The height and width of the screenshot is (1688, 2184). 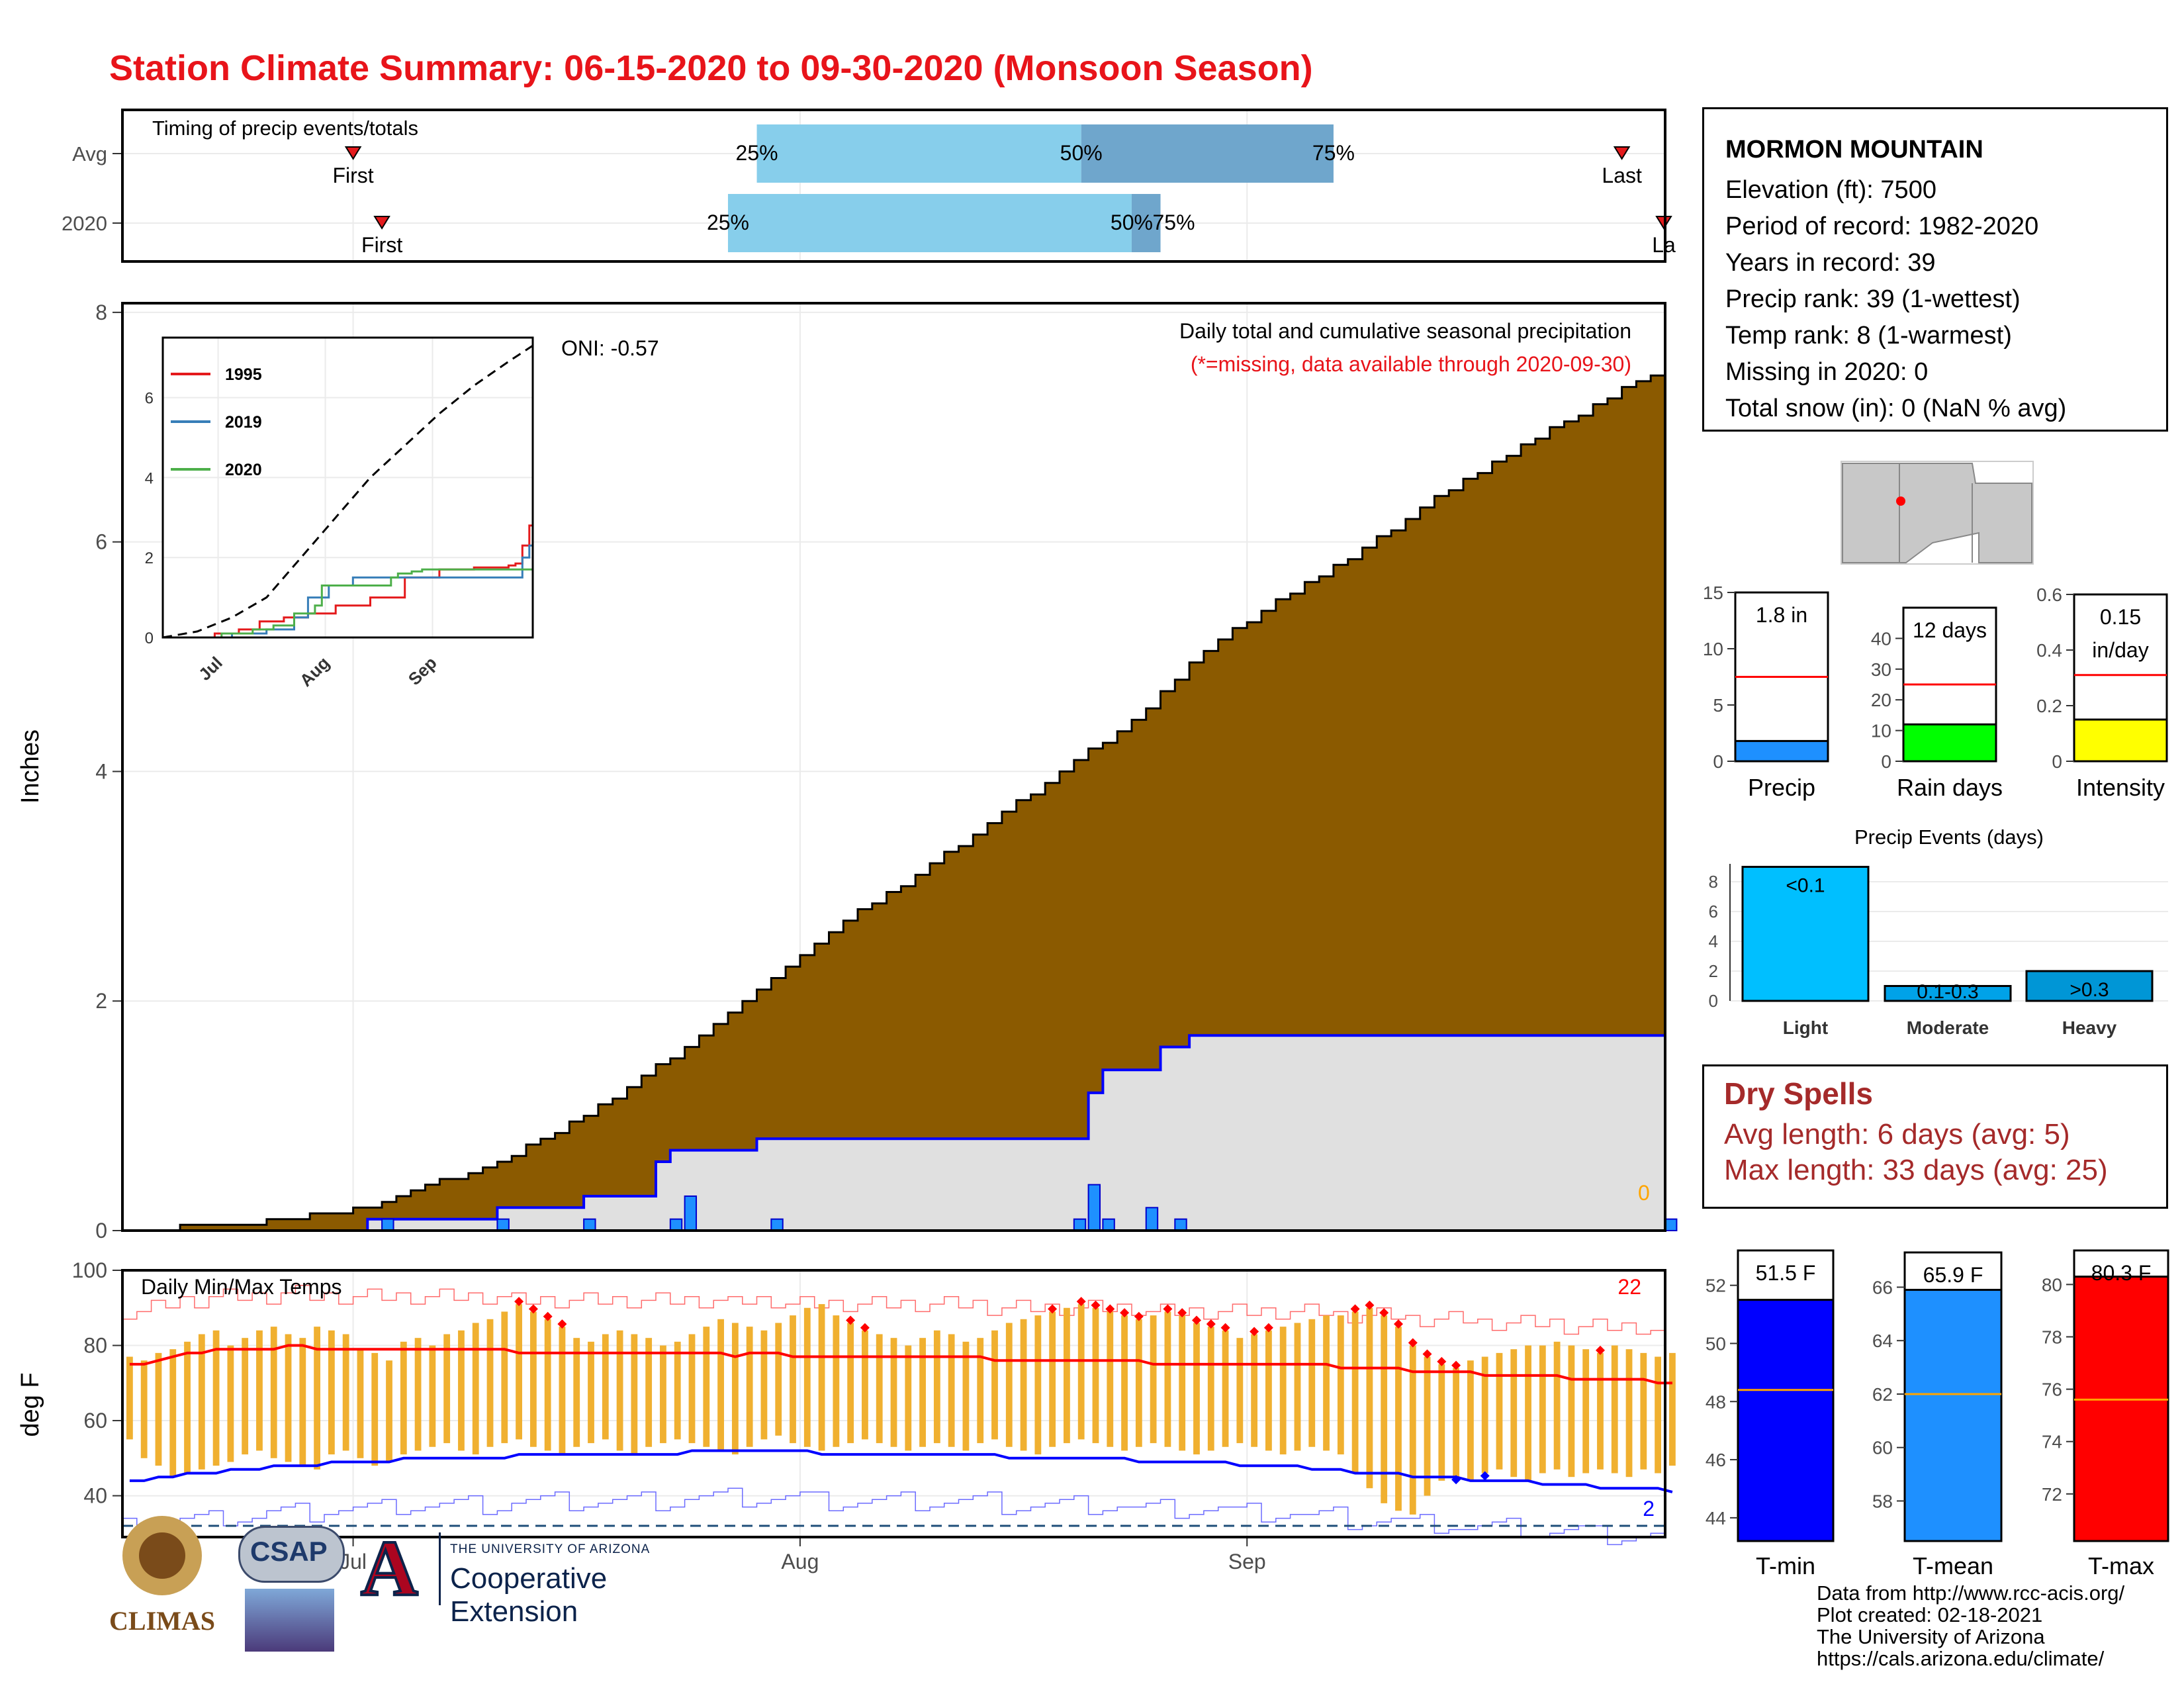 I want to click on record-low-count: 2, so click(x=1649, y=1509).